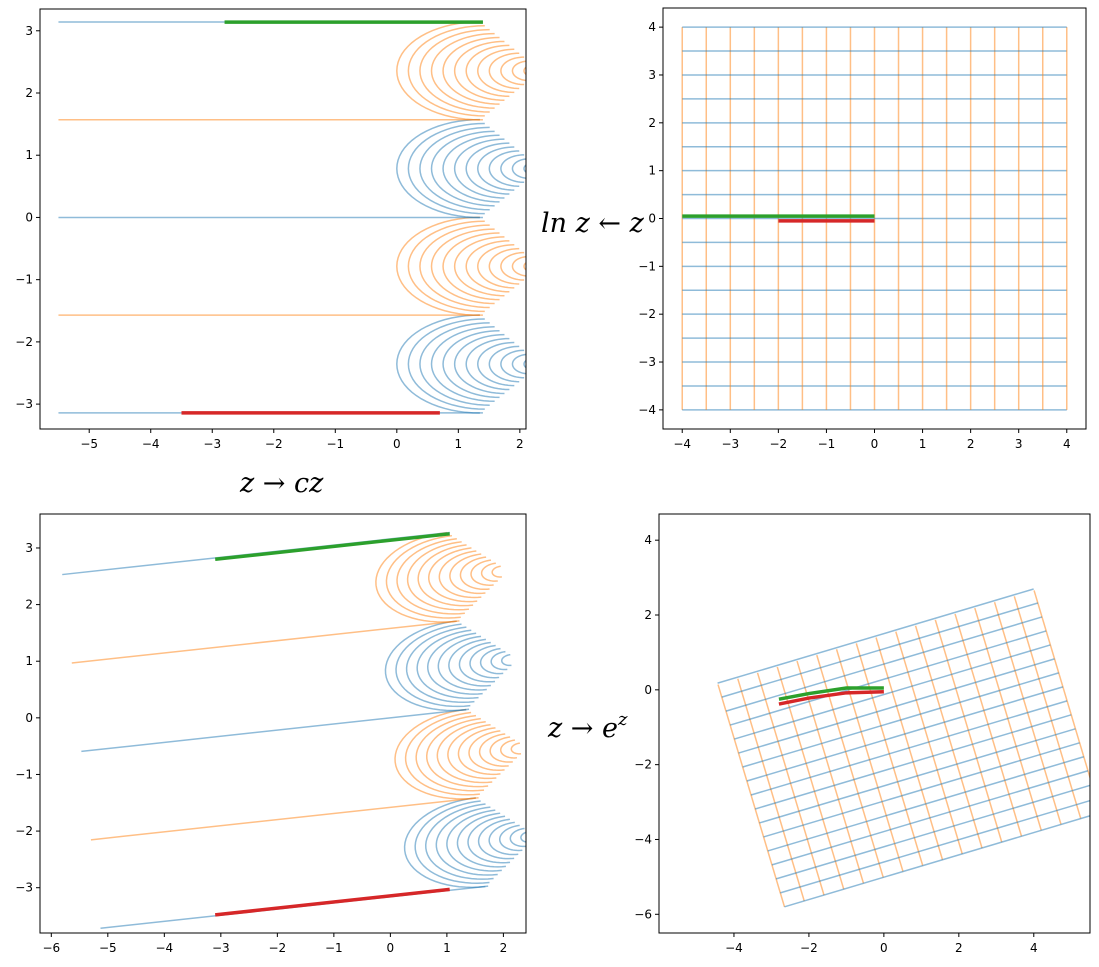 The height and width of the screenshot is (967, 1099). I want to click on x-tick-label: 3, so click(1019, 444).